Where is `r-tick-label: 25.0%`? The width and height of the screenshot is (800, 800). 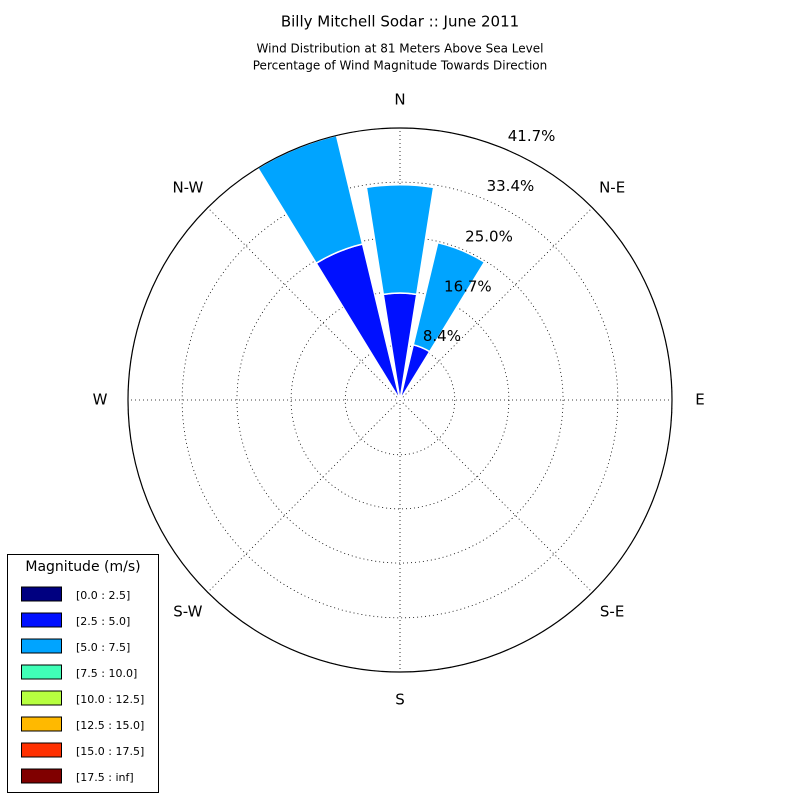 r-tick-label: 25.0% is located at coordinates (489, 237).